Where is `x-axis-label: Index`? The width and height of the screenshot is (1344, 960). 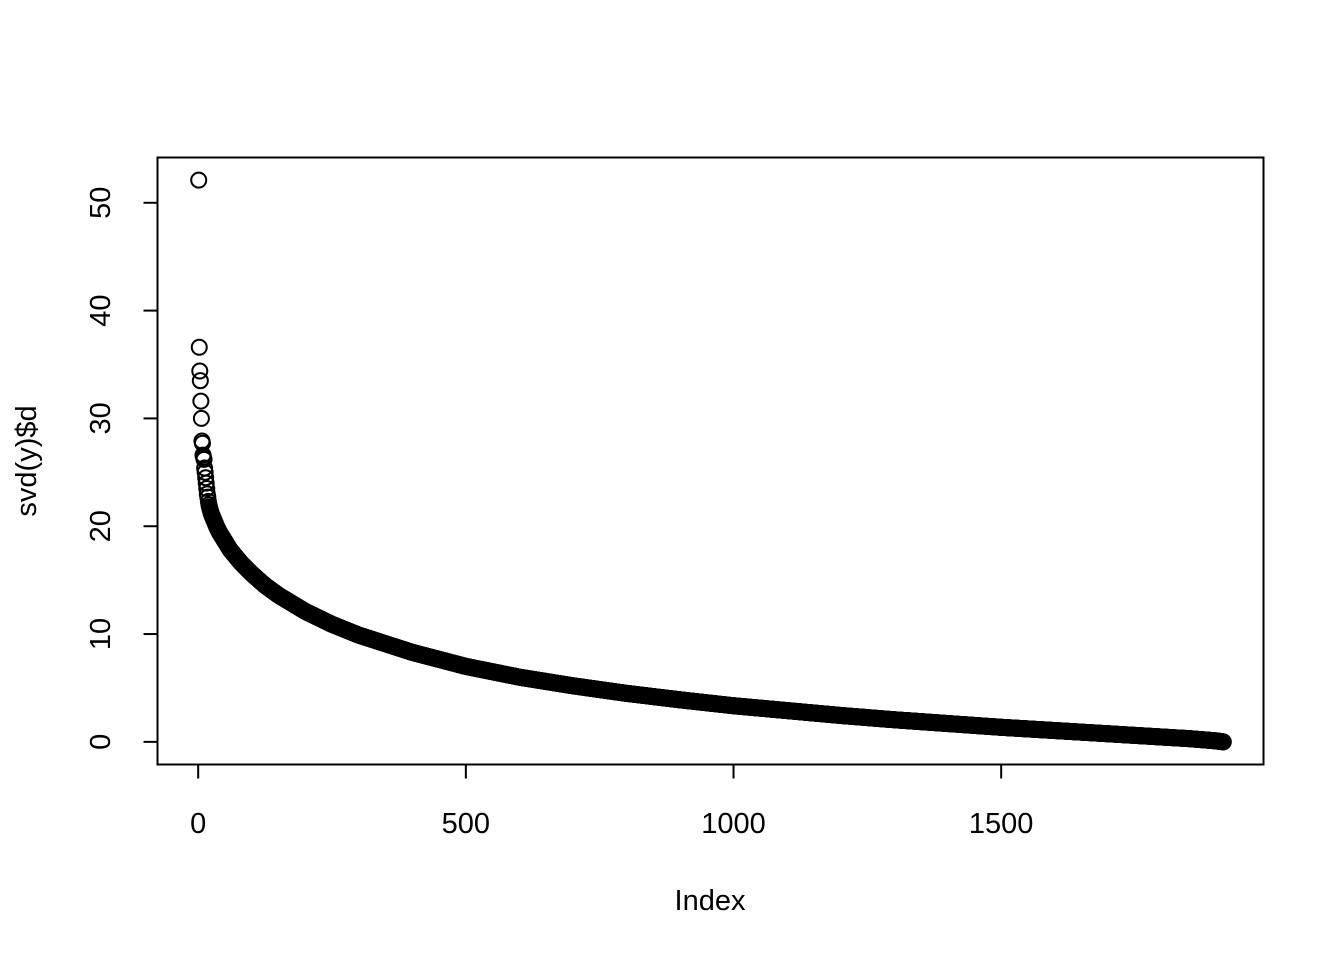 x-axis-label: Index is located at coordinates (710, 901).